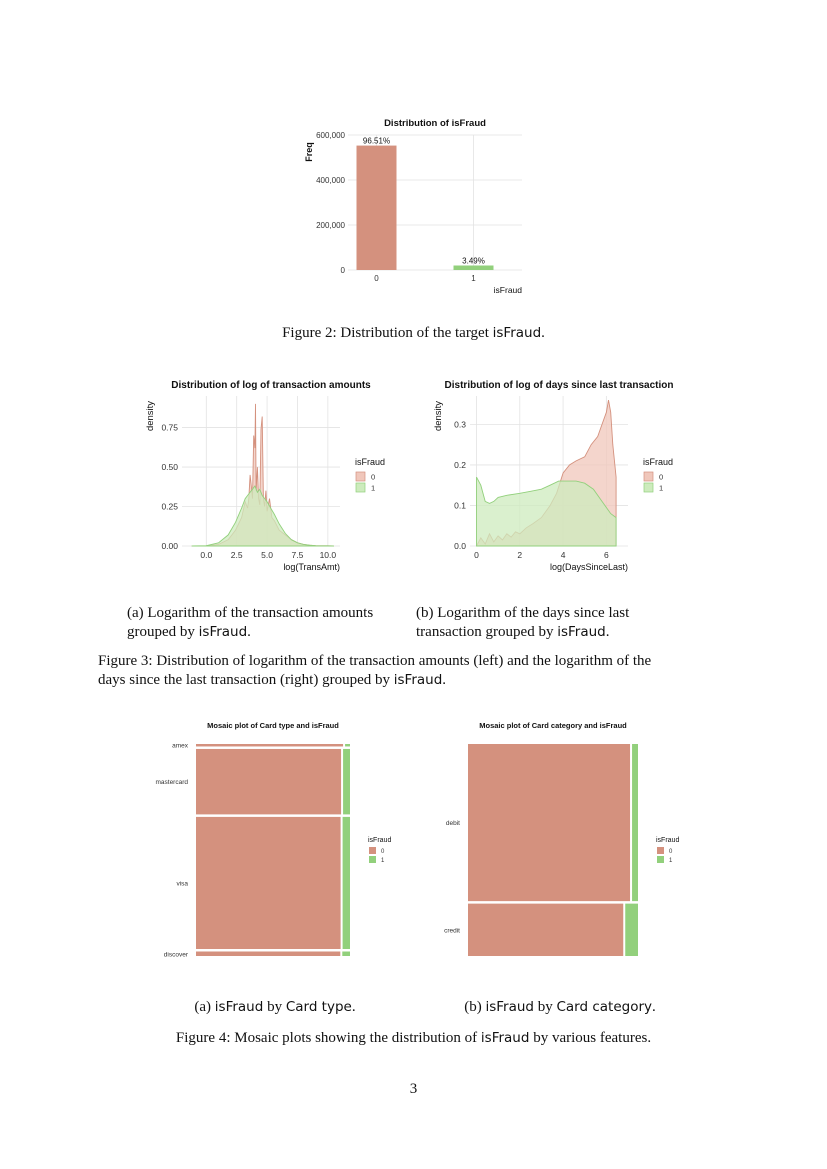  What do you see at coordinates (606, 555) in the screenshot?
I see `x-tick-label: 6` at bounding box center [606, 555].